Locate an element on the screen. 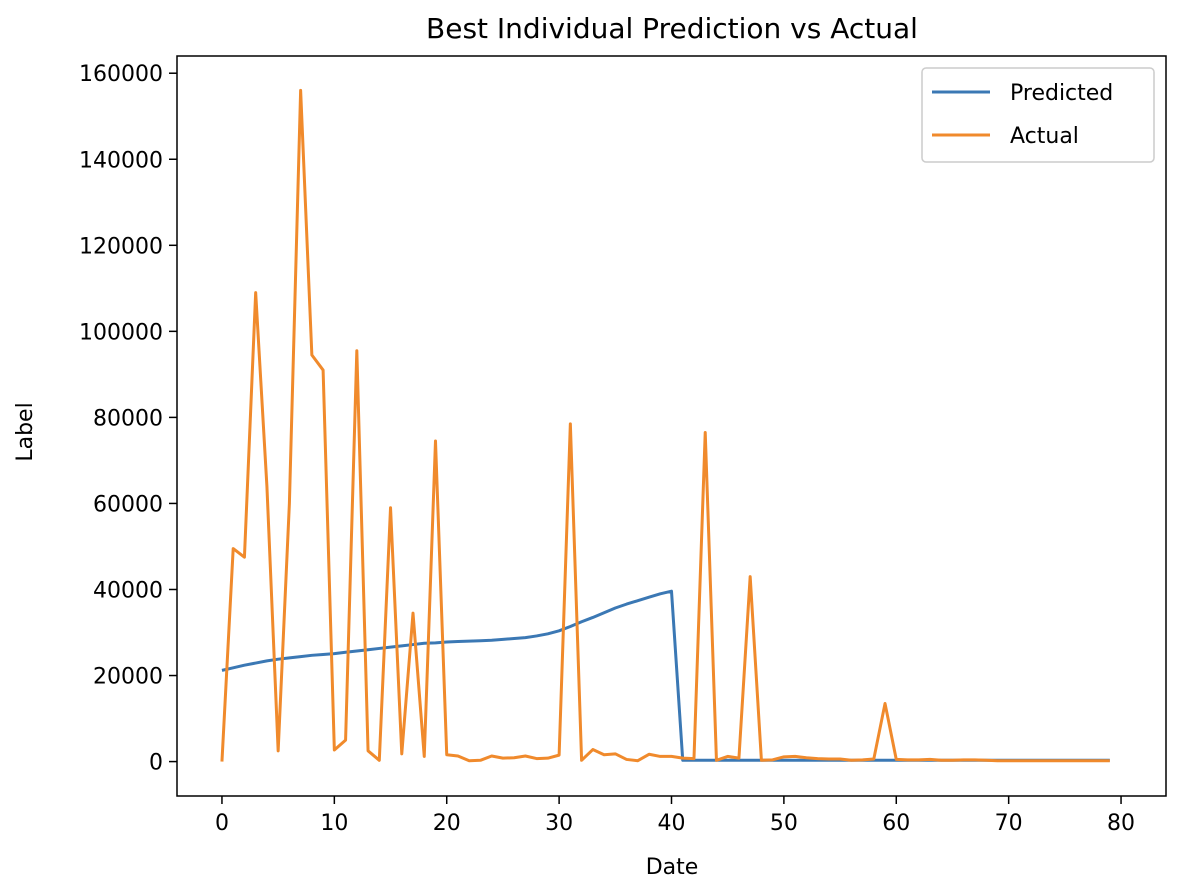 The image size is (1202, 894). x-axis-title: Date is located at coordinates (672, 867).